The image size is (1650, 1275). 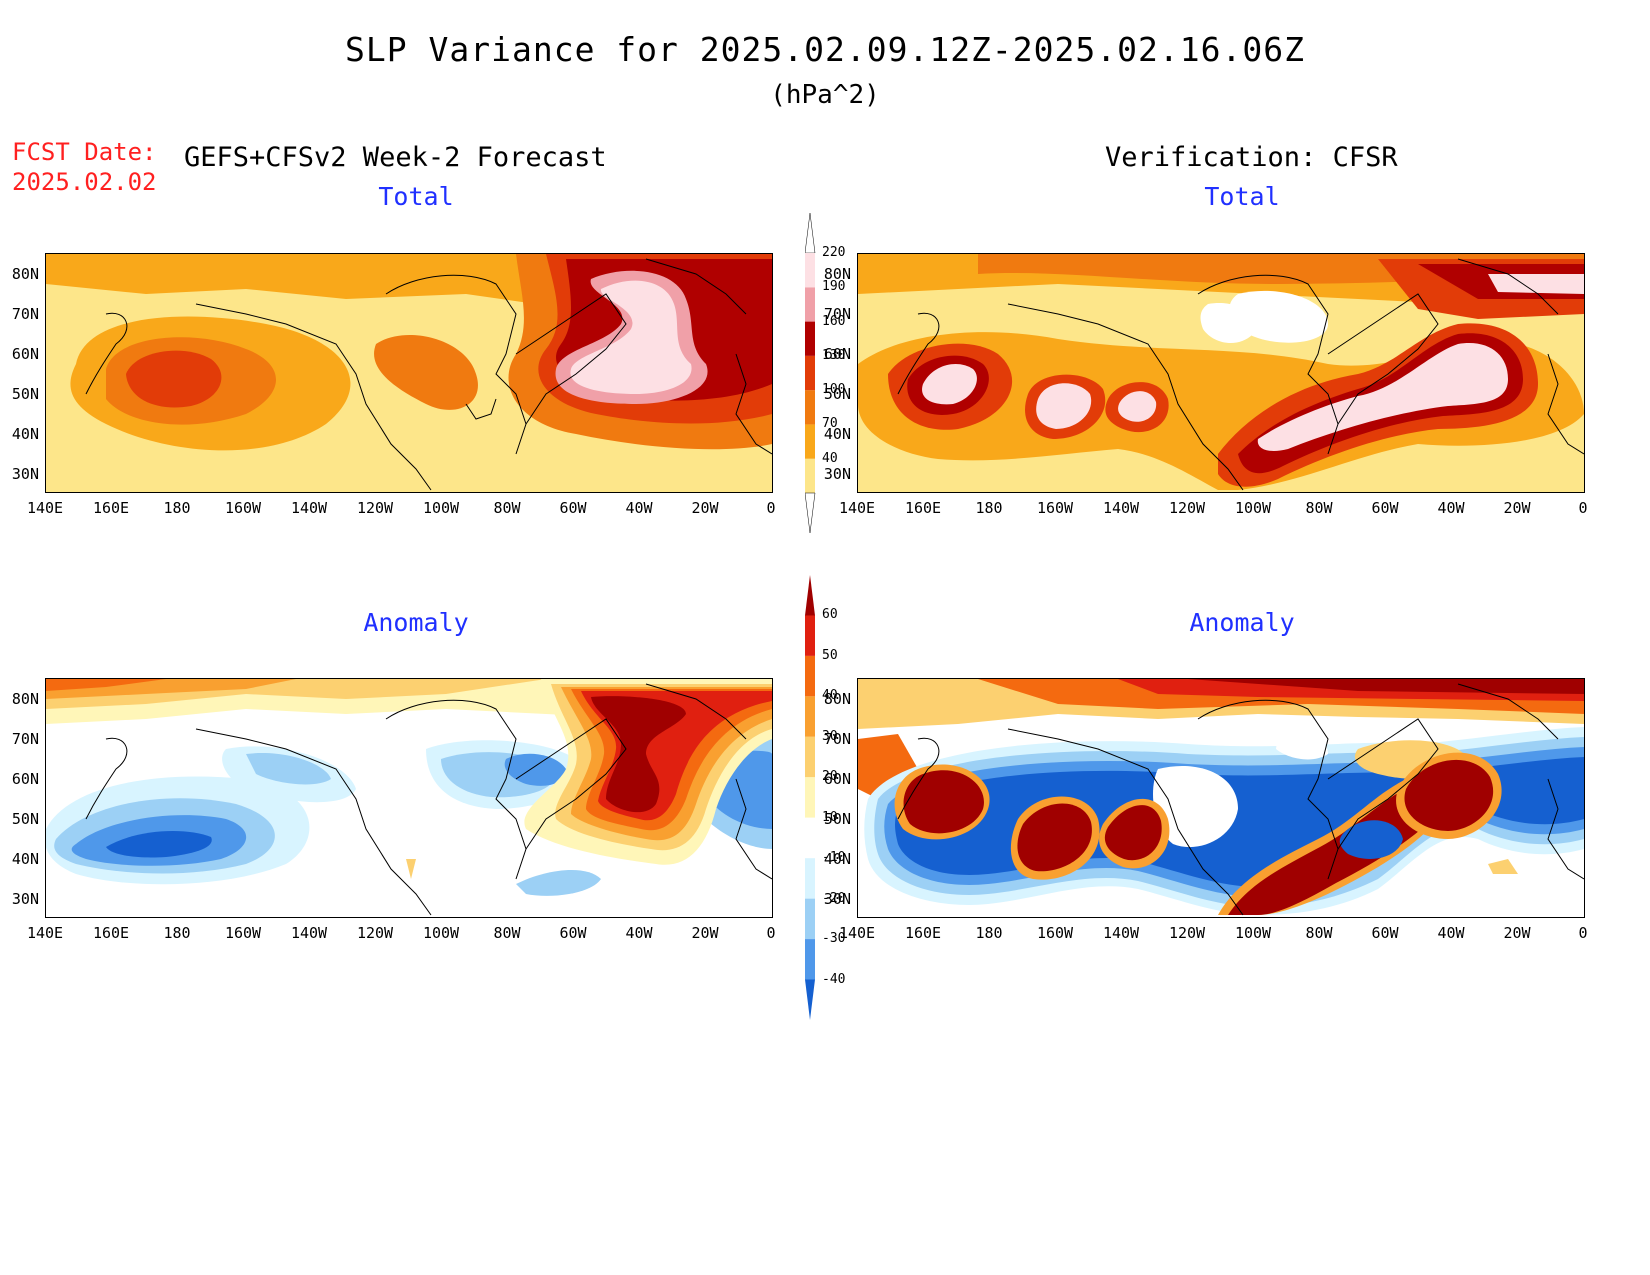 I want to click on total-colorbar, so click(x=814, y=373).